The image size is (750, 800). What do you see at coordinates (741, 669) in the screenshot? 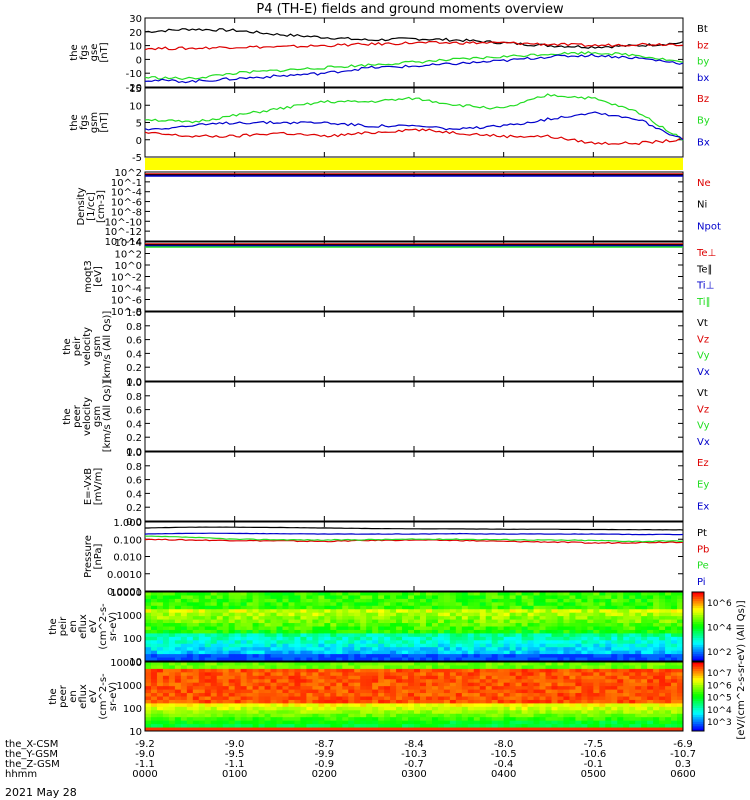
I see `colorbar-label: [eV/(cm^2-s-sr-eV) (All Qs)]` at bounding box center [741, 669].